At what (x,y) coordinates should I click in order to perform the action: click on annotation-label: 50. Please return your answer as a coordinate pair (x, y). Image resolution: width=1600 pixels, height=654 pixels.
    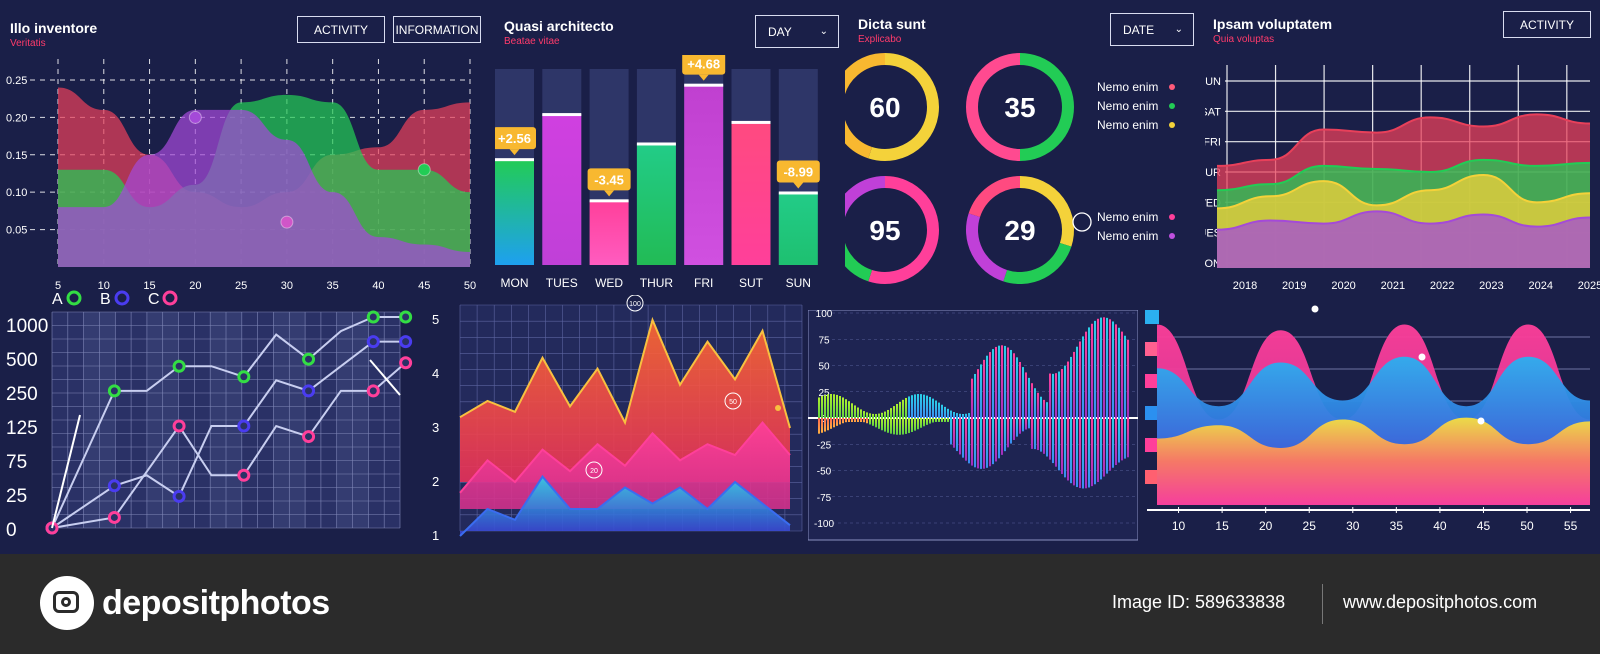
    Looking at the image, I should click on (733, 402).